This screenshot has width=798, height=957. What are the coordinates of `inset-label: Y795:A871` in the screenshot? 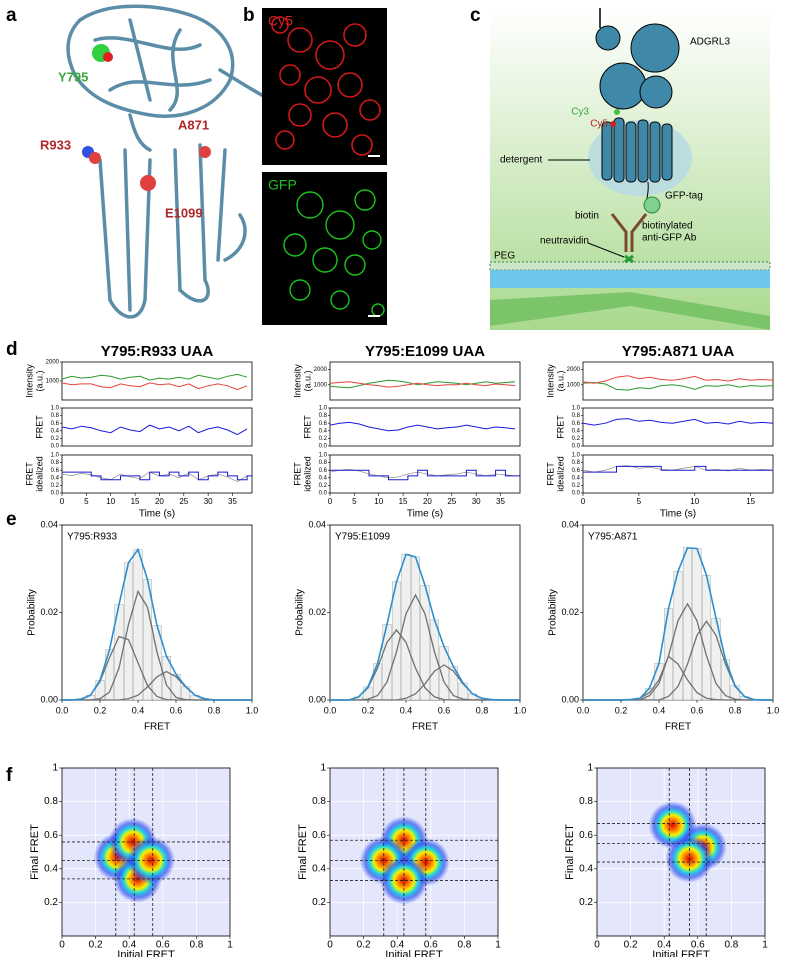 It's located at (613, 537).